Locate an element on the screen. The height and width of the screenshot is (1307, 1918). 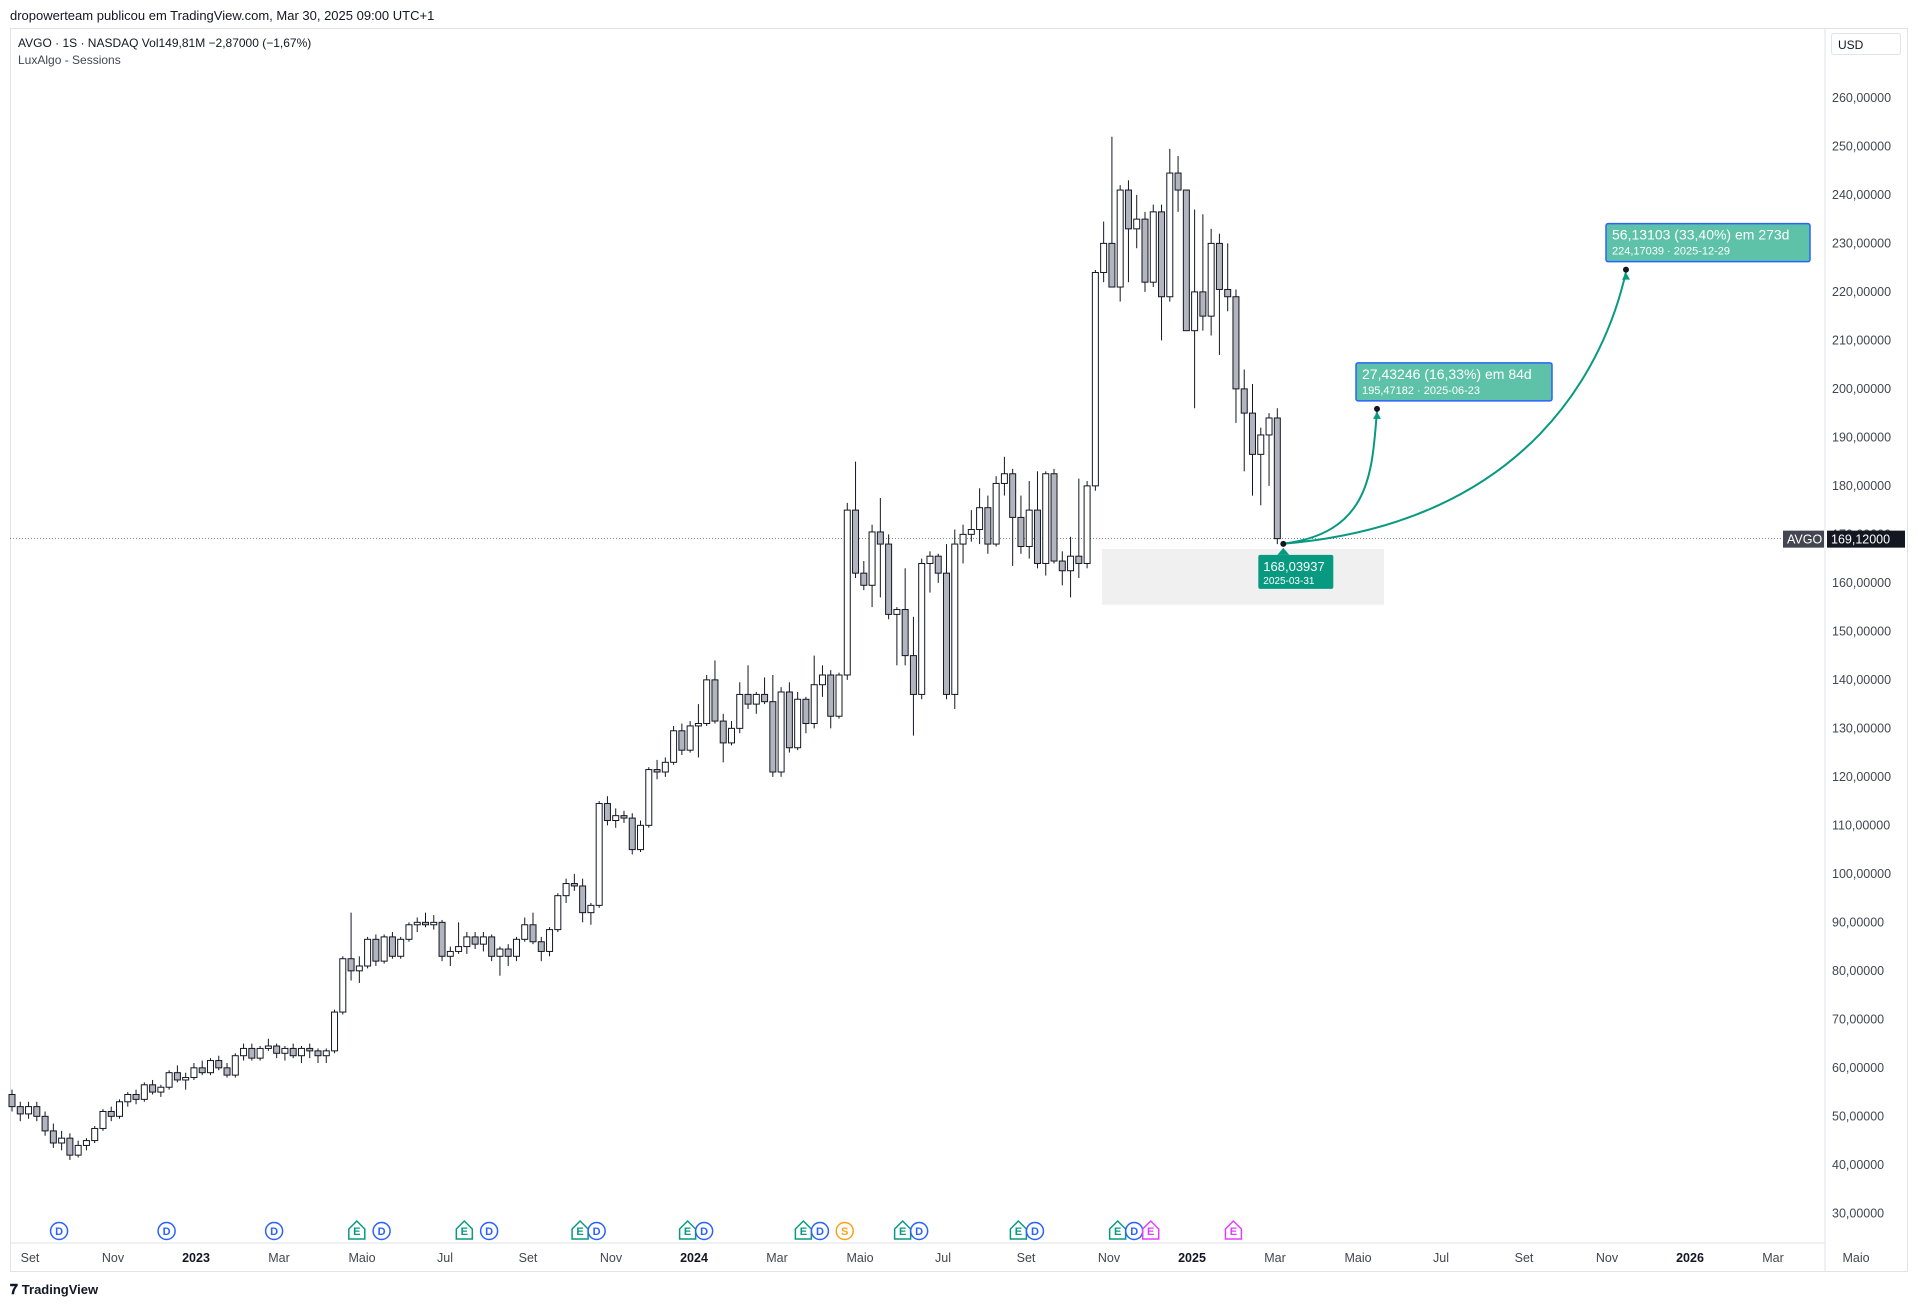
tradingview-logo: 𝟕 TradingView is located at coordinates (54, 1289).